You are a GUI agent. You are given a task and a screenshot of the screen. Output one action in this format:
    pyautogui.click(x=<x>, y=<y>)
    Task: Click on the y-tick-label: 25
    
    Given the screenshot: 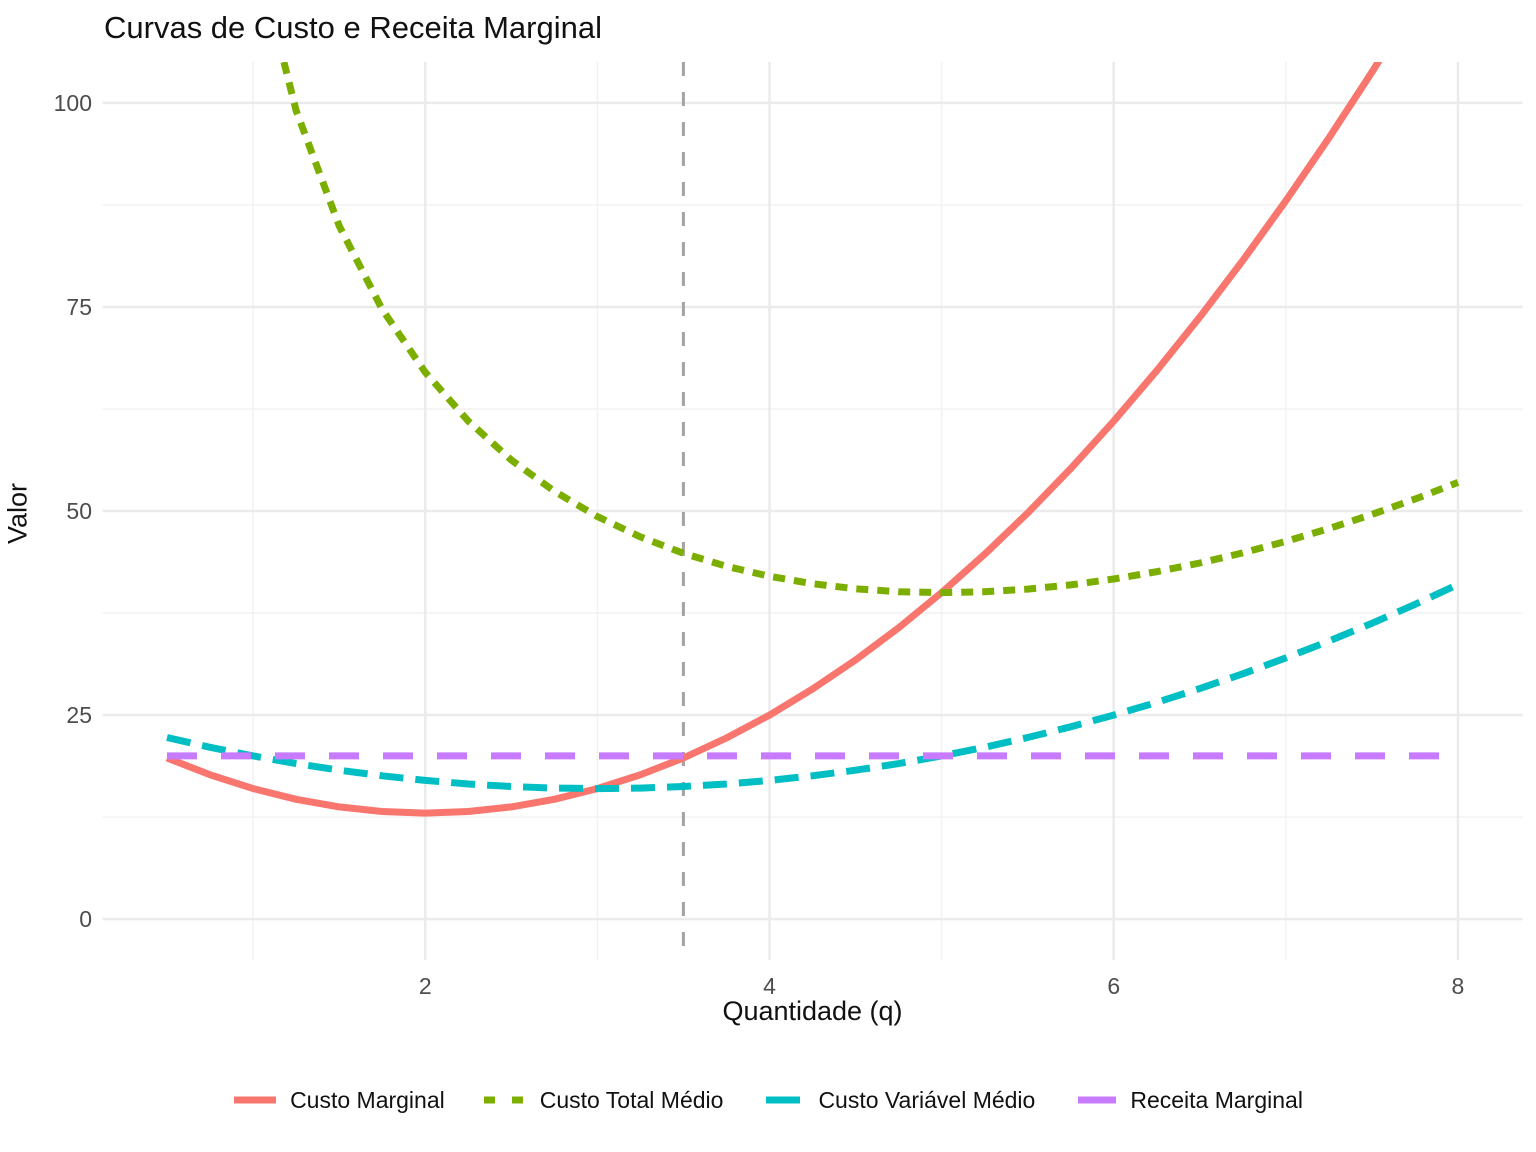 What is the action you would take?
    pyautogui.click(x=79, y=715)
    